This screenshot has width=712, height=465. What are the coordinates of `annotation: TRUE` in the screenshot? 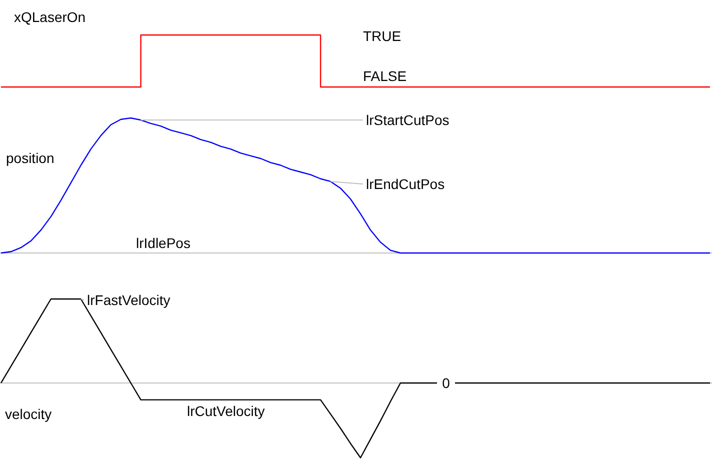 It's located at (382, 36).